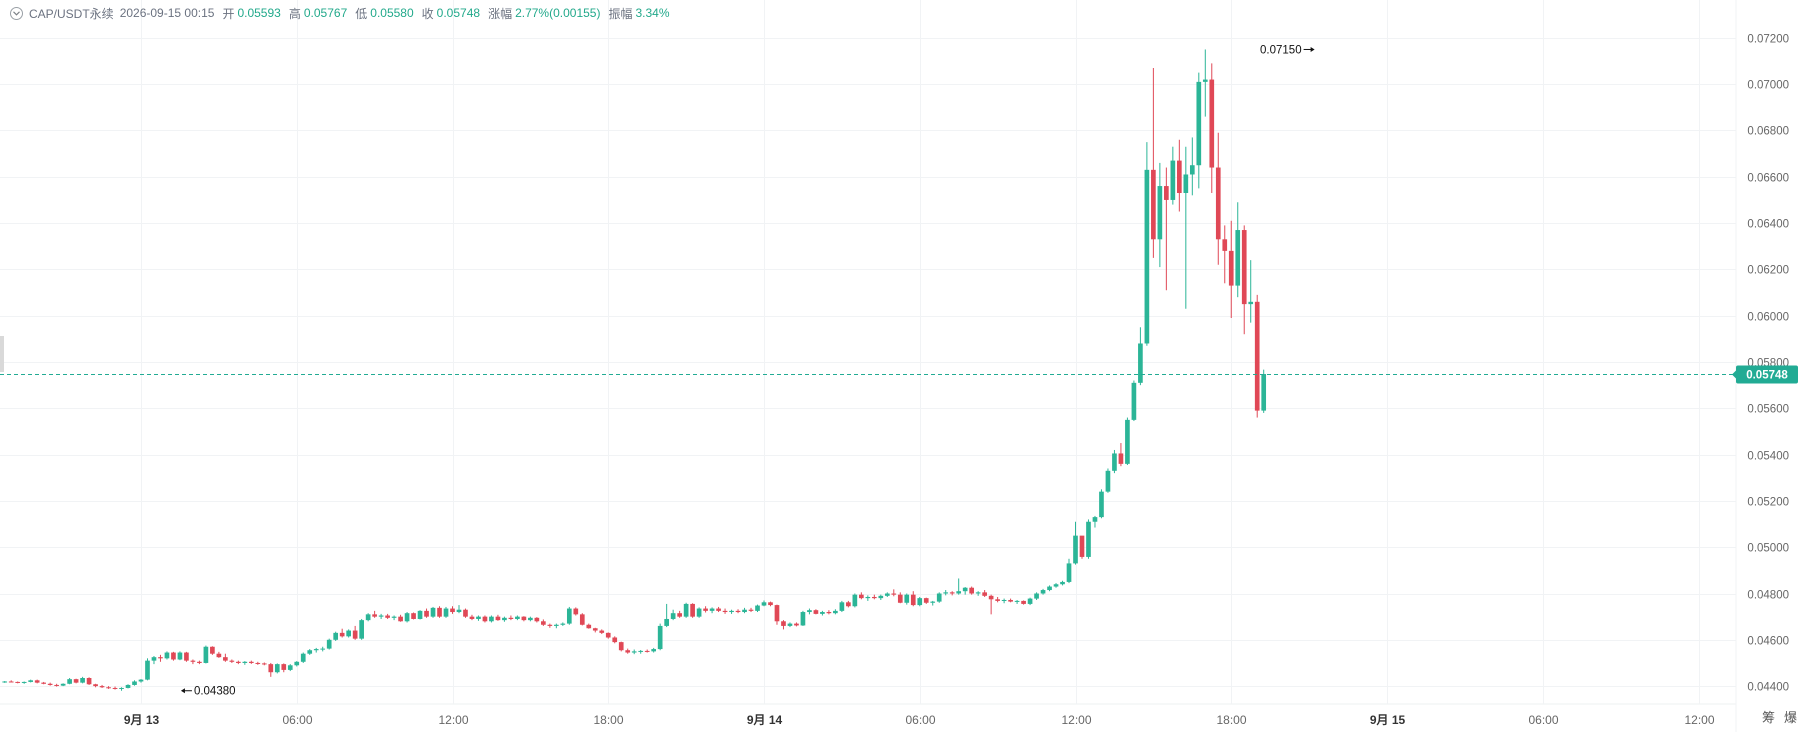  What do you see at coordinates (1281, 50) in the screenshot?
I see `max-marker-label: 0.07150` at bounding box center [1281, 50].